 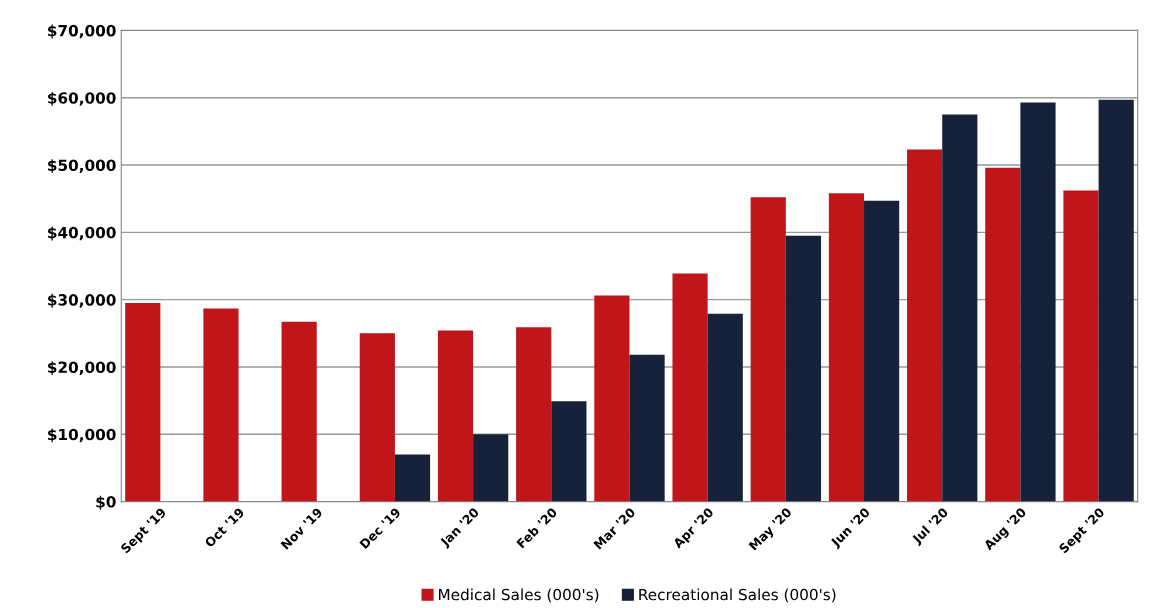 I want to click on y-tick-label: $20,000, so click(x=82, y=368).